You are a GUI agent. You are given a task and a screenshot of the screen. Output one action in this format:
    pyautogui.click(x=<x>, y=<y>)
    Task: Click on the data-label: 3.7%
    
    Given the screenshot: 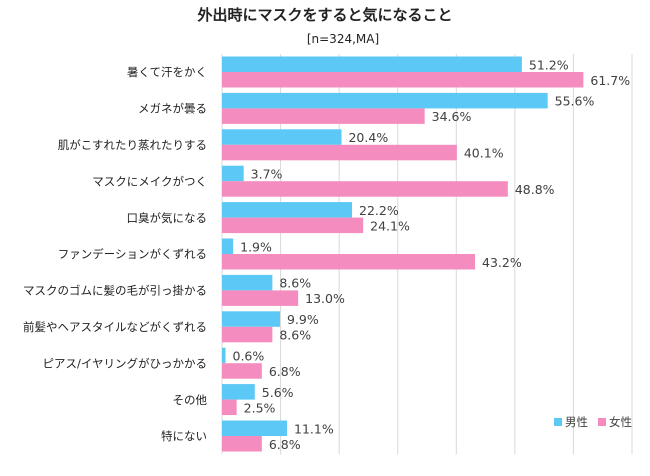 What is the action you would take?
    pyautogui.click(x=267, y=173)
    